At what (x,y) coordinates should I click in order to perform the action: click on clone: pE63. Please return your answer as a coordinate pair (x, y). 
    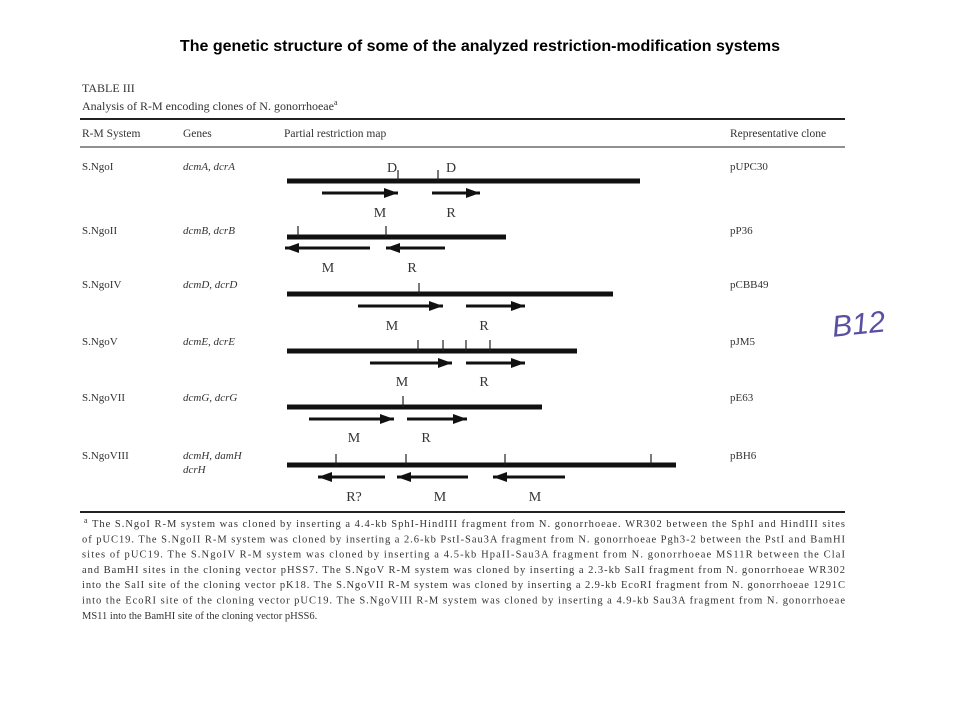
    Looking at the image, I should click on (742, 398).